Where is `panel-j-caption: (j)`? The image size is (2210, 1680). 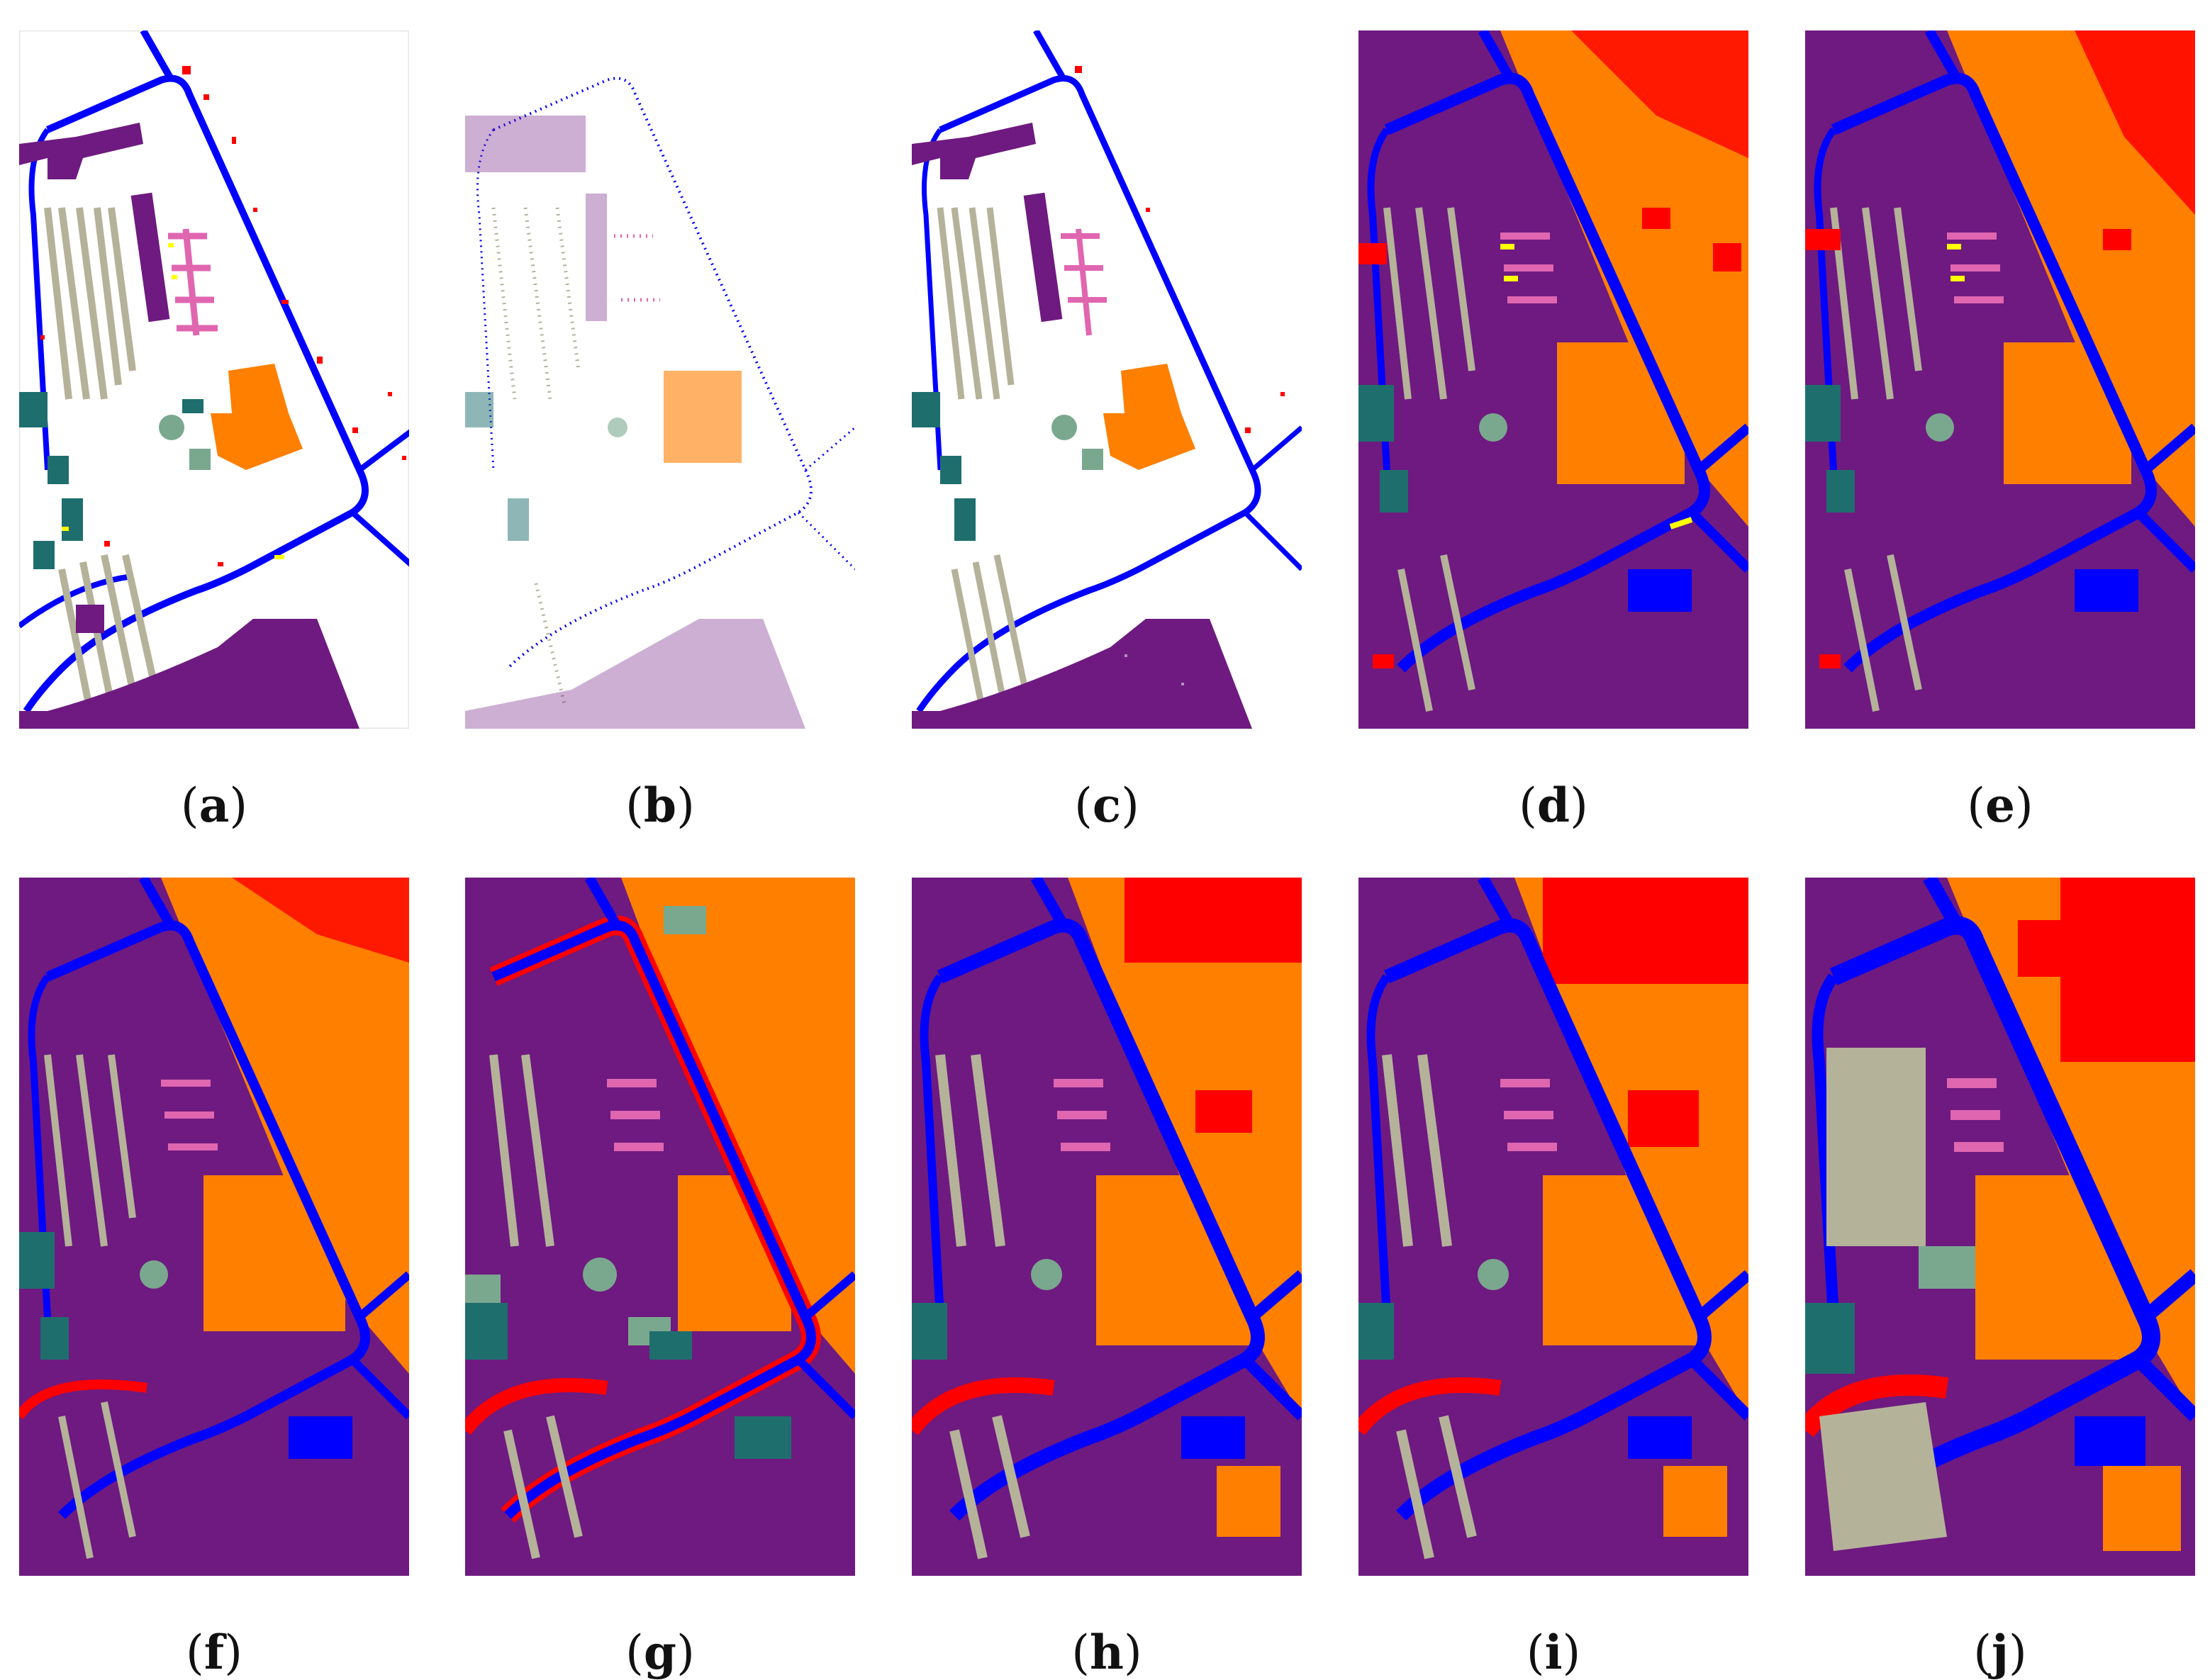 panel-j-caption: (j) is located at coordinates (2000, 1653).